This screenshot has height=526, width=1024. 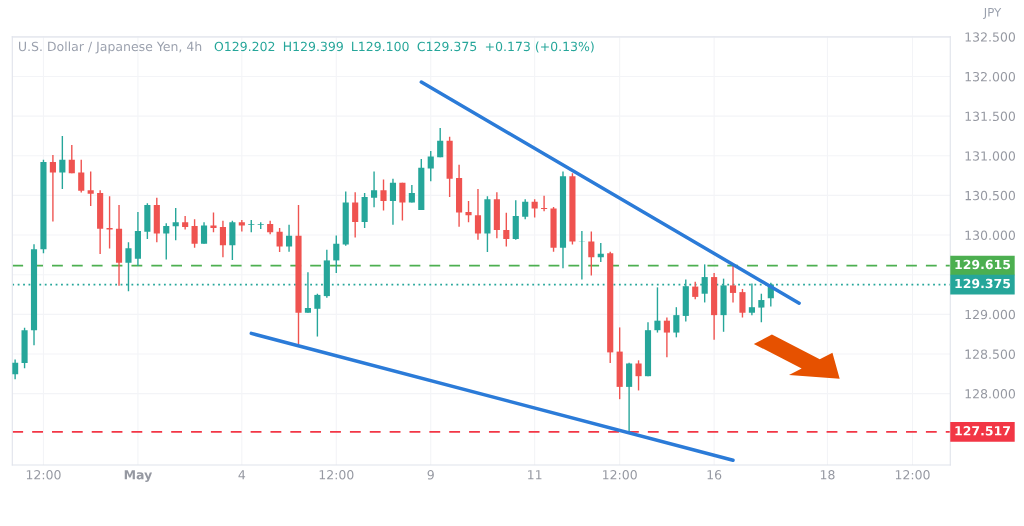 I want to click on annotation: +0.173 (+0.13%), so click(x=539, y=47).